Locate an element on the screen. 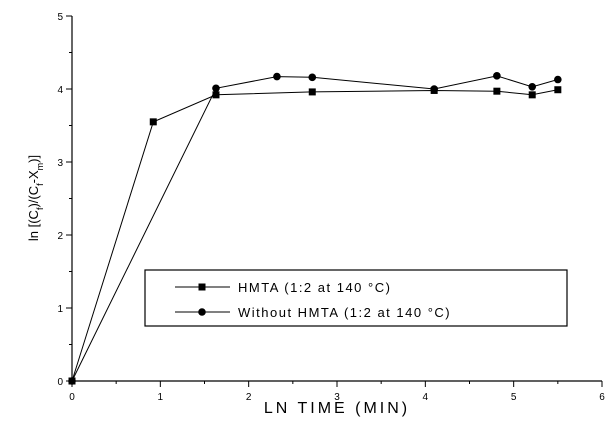  x-tick-label: 0 is located at coordinates (72, 397).